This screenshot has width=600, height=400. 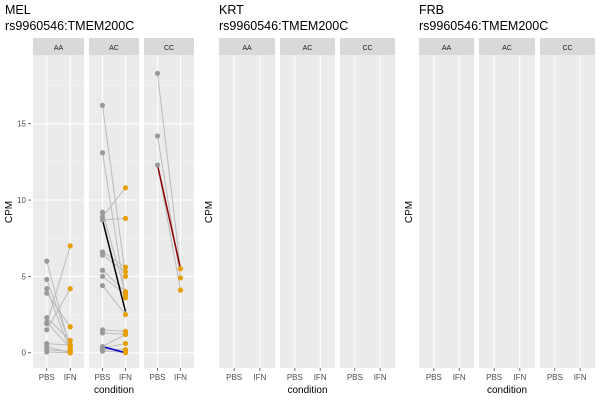 I want to click on y-tick-label: 15, so click(x=21, y=124).